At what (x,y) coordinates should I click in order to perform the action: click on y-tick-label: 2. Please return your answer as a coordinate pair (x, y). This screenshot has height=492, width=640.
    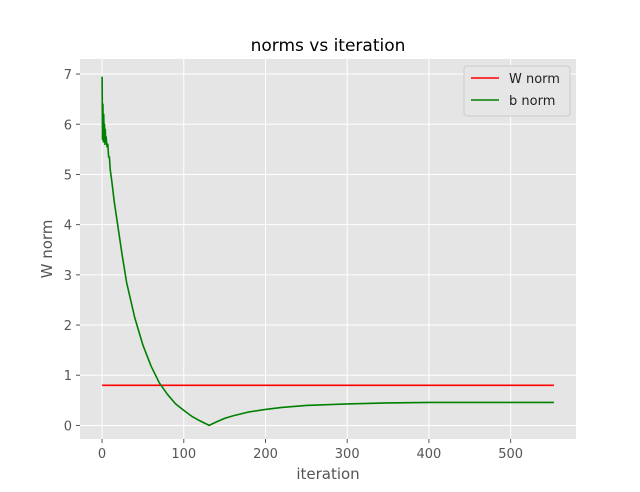
    Looking at the image, I should click on (68, 326).